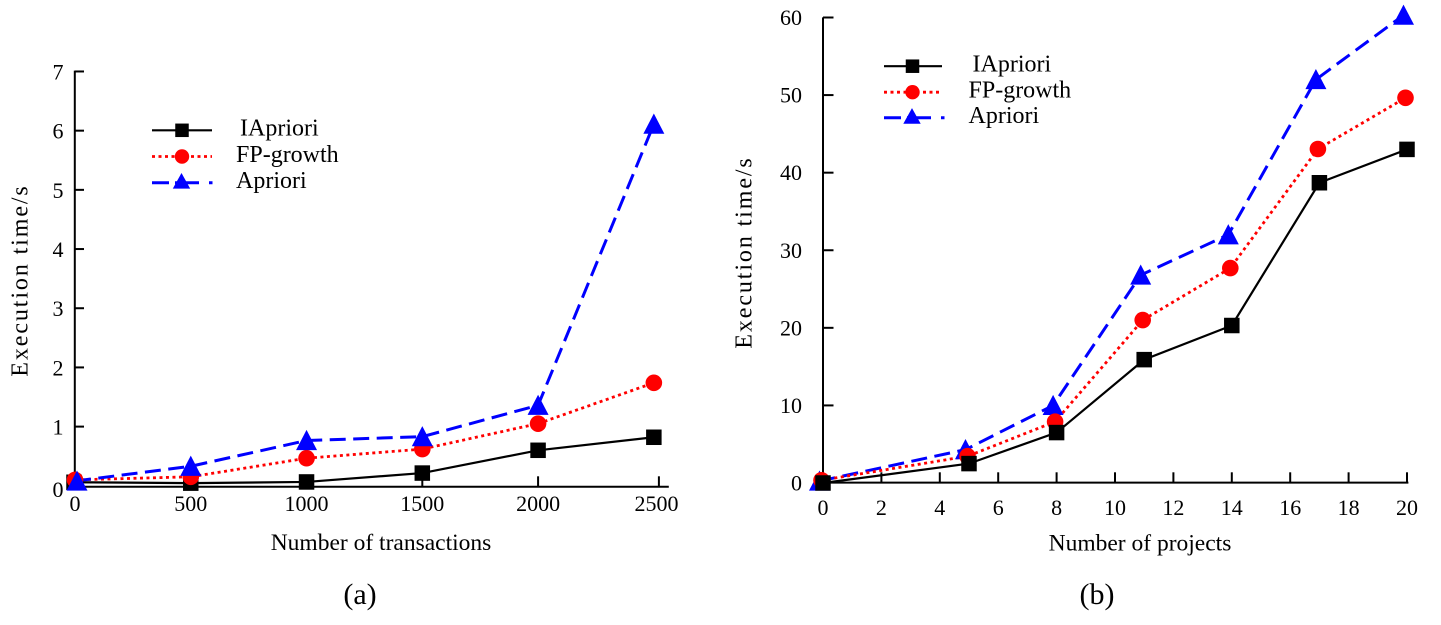 The image size is (1441, 625). I want to click on svg-text: 7, so click(58, 71).